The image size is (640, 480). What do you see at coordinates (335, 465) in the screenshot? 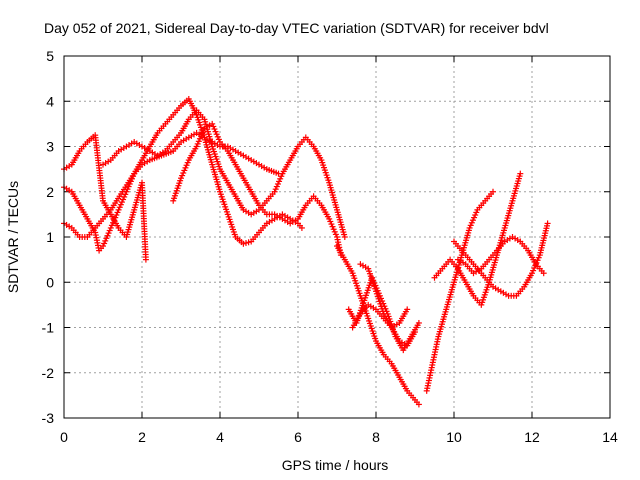
I see `x-axis-title: GPS time / hours` at bounding box center [335, 465].